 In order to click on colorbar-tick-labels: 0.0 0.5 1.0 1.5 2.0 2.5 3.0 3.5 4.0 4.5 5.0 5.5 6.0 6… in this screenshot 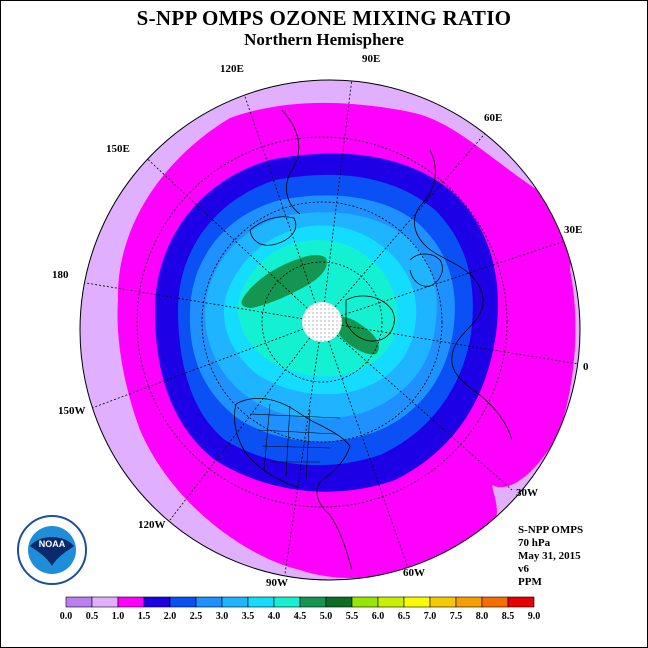, I will do `click(300, 616)`.